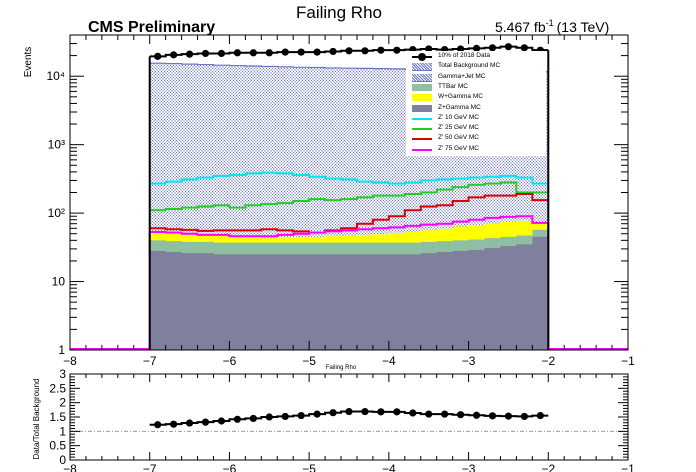 The width and height of the screenshot is (696, 472). I want to click on x-tick-label: −4, so click(389, 361).